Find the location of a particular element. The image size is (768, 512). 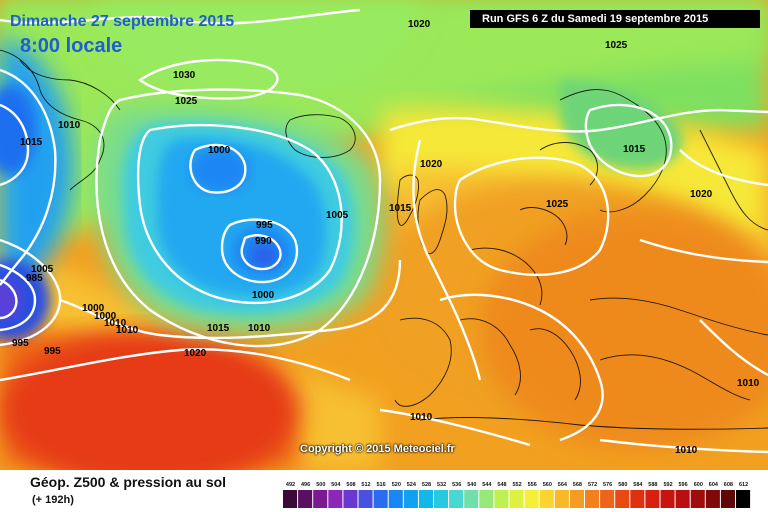

legend-tick-label: 556 is located at coordinates (532, 485).